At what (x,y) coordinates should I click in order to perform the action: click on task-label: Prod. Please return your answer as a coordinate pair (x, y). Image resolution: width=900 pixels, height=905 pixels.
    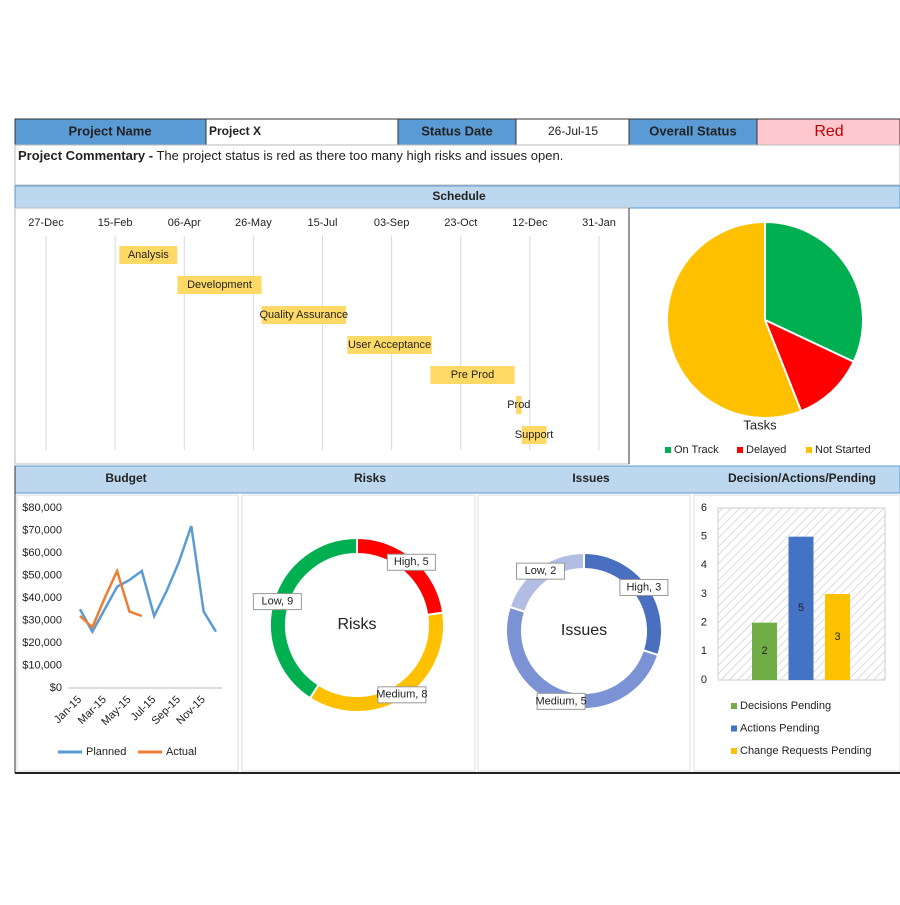
    Looking at the image, I should click on (518, 405).